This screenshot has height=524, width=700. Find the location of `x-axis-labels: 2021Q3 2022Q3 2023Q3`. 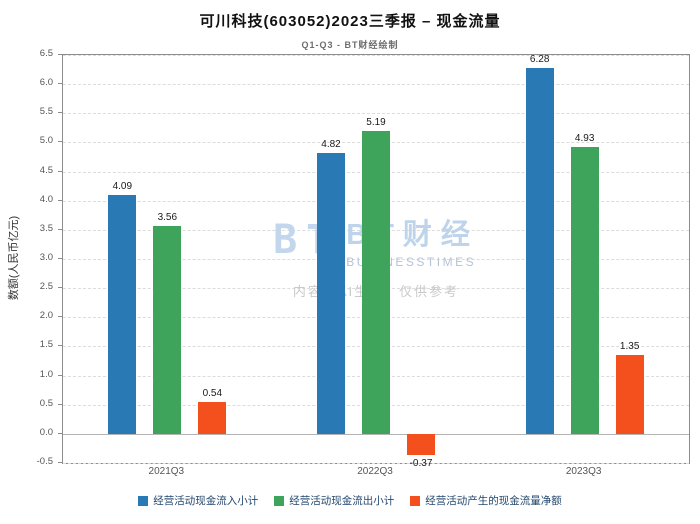

x-axis-labels: 2021Q3 2022Q3 2023Q3 is located at coordinates (375, 474).